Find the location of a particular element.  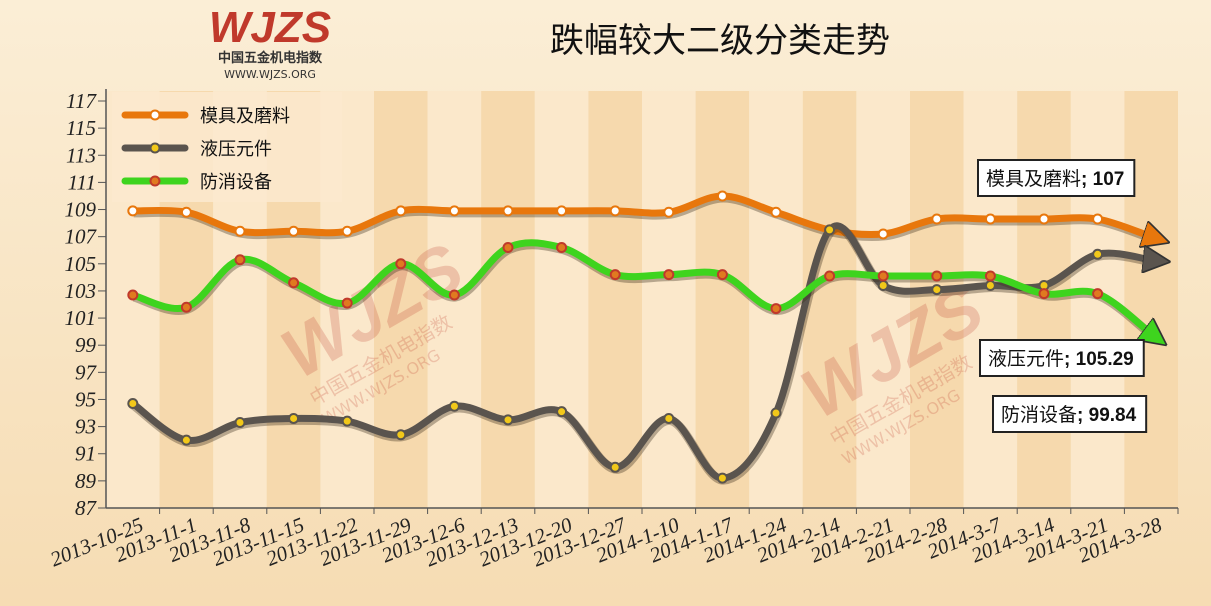

logo-name: 中国五金机电指数 is located at coordinates (270, 58).